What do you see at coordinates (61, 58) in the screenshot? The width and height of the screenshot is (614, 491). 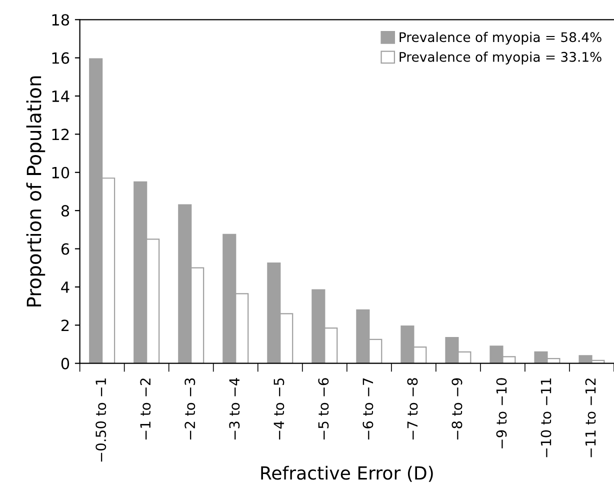 I see `y-tick-label: 16` at bounding box center [61, 58].